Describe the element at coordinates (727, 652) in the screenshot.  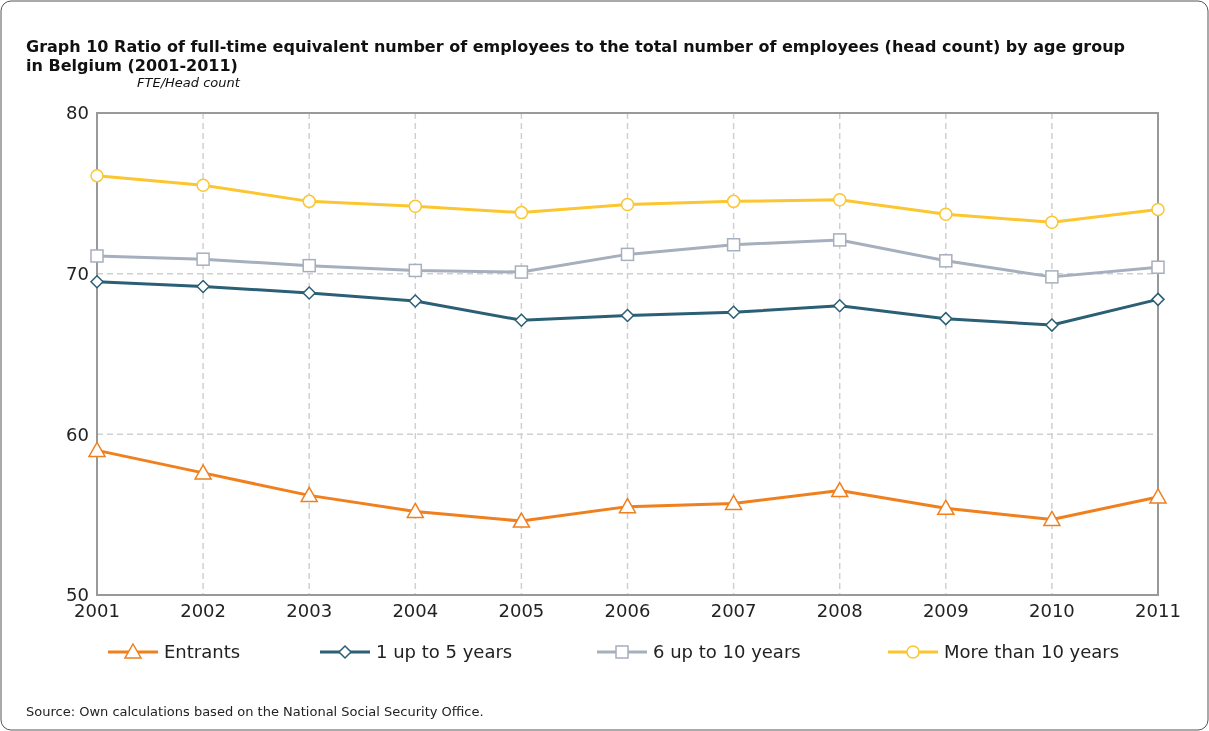
I see `legend-label: 6 up to 10 years` at that location.